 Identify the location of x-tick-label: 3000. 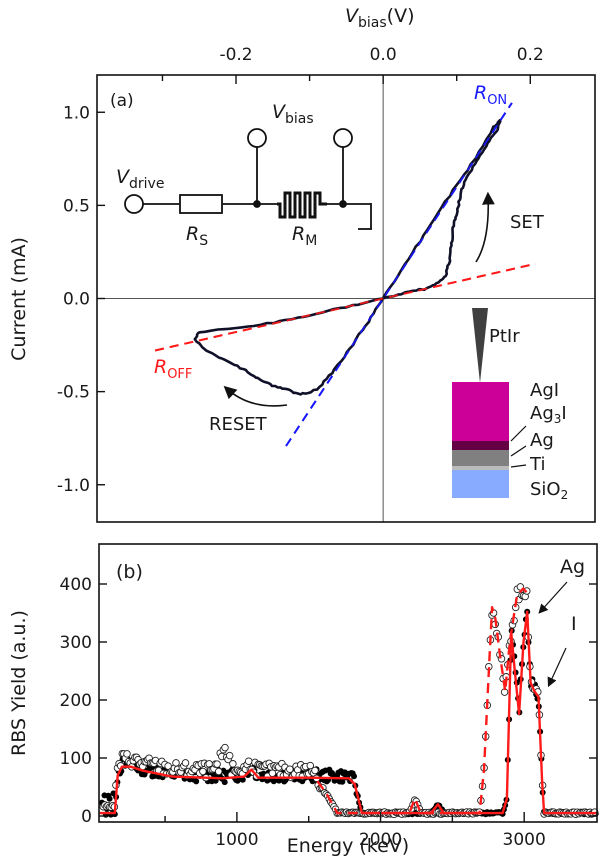
(524, 840).